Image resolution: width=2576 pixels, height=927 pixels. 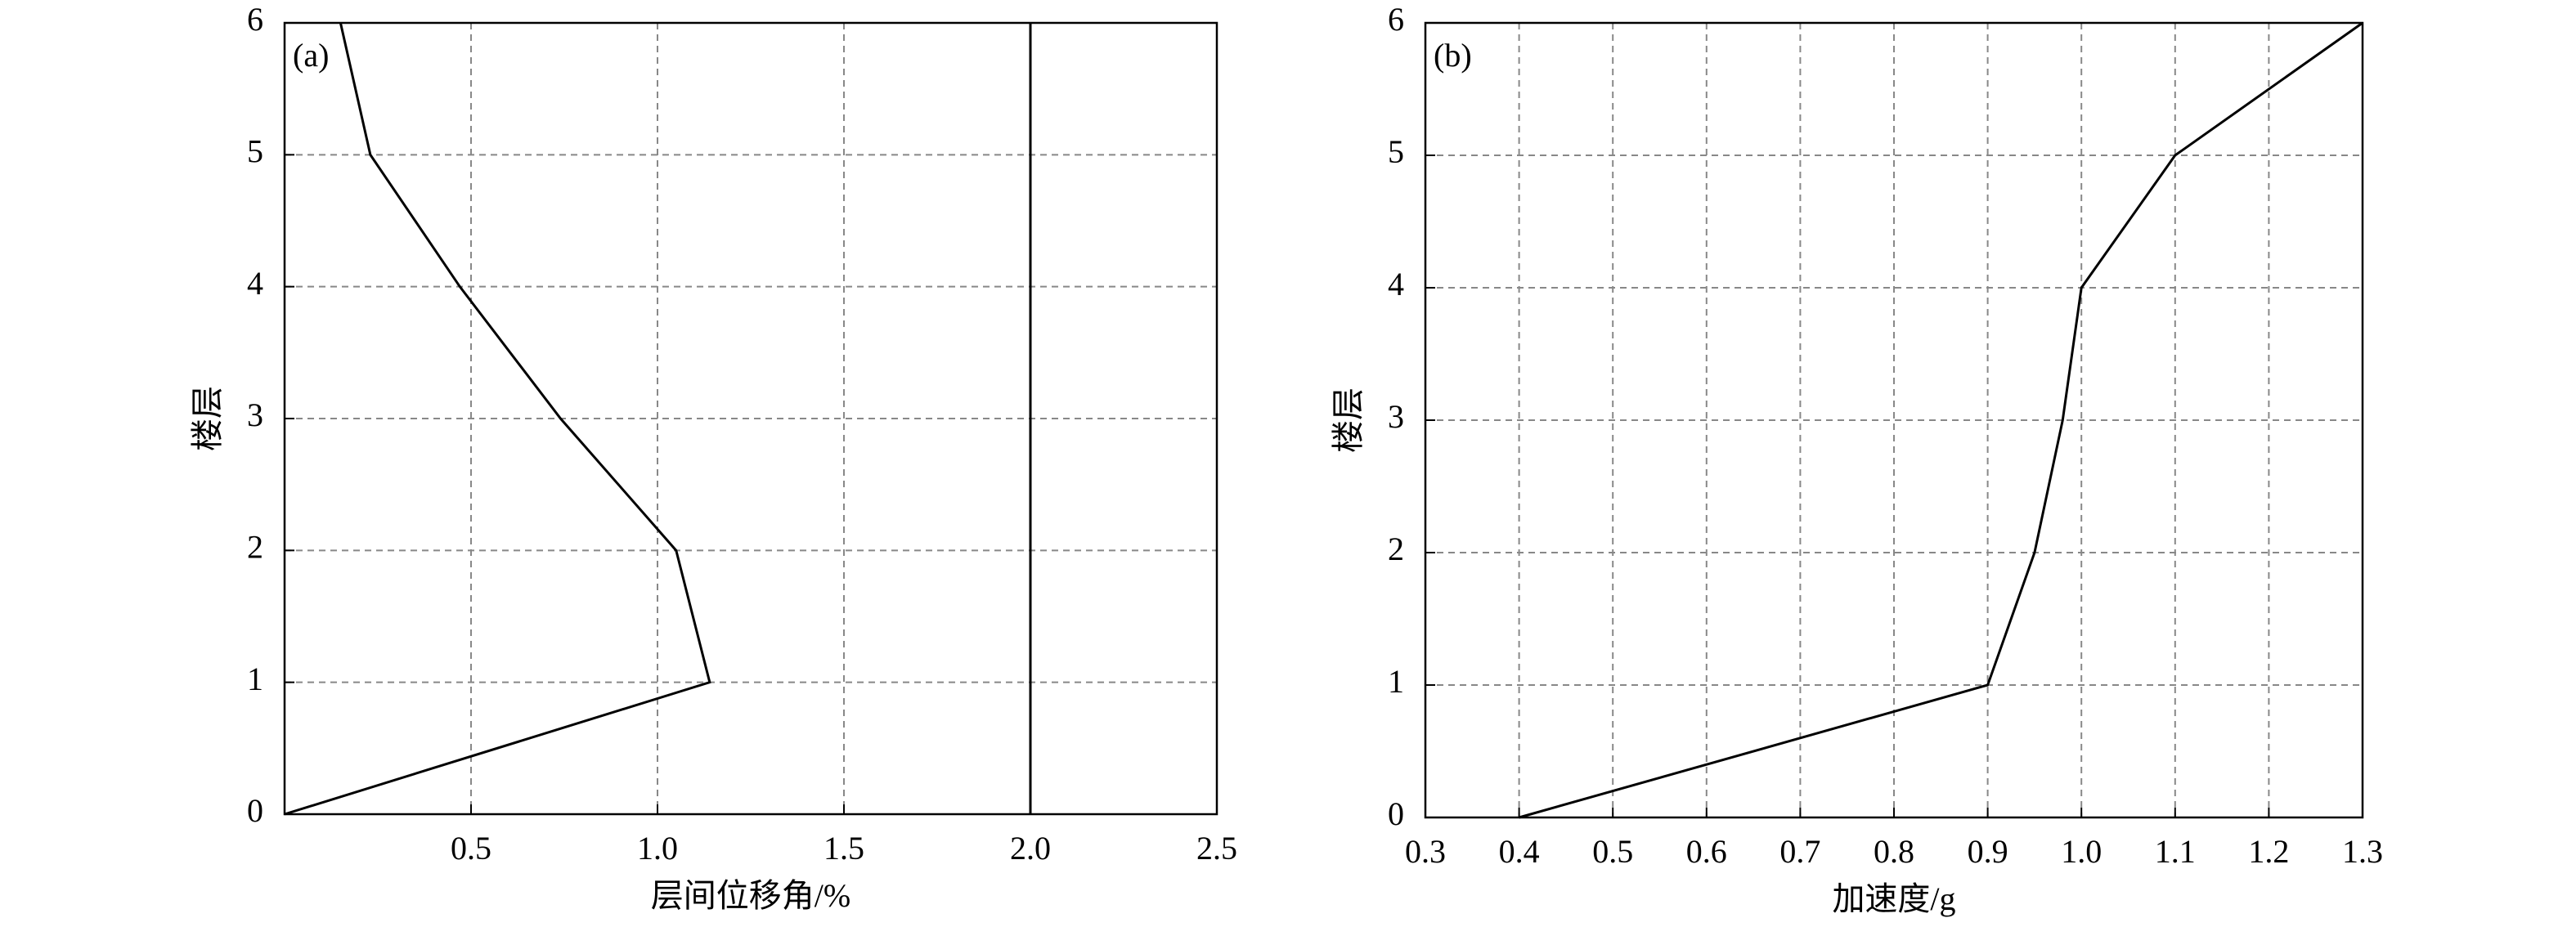 I want to click on x-tick-label: 0.8, so click(x=1894, y=851).